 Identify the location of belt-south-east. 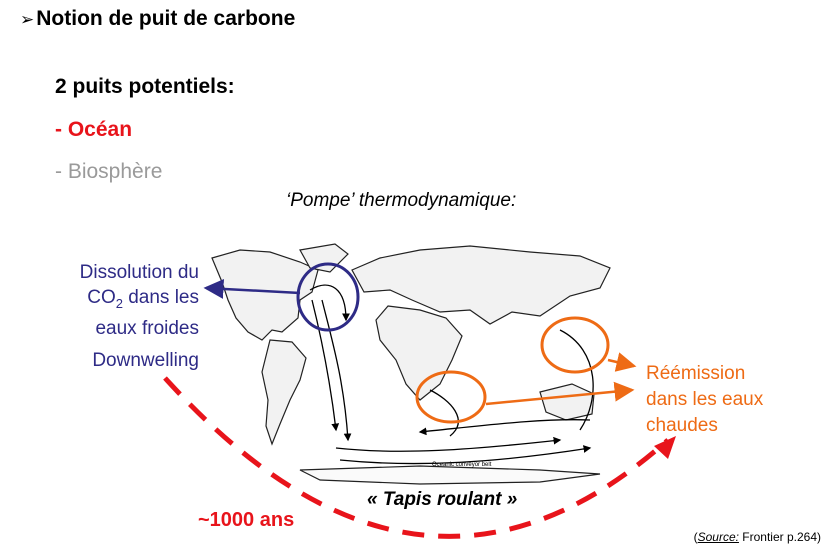
(448, 444).